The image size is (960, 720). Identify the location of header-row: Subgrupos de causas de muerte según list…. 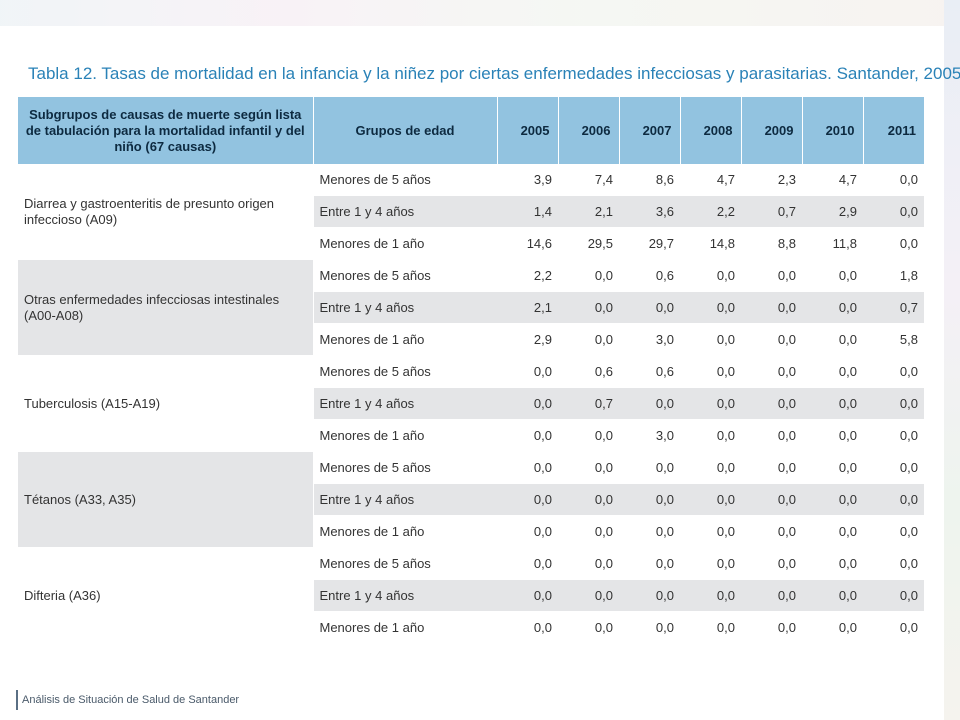
(471, 130).